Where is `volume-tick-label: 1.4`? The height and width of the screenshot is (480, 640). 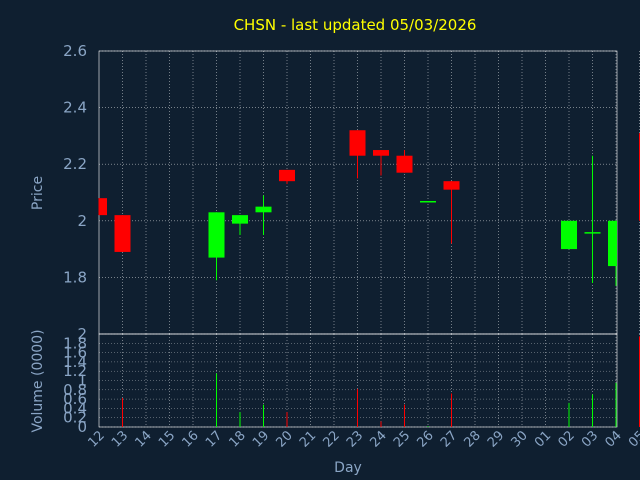
volume-tick-label: 1.4 is located at coordinates (75, 362).